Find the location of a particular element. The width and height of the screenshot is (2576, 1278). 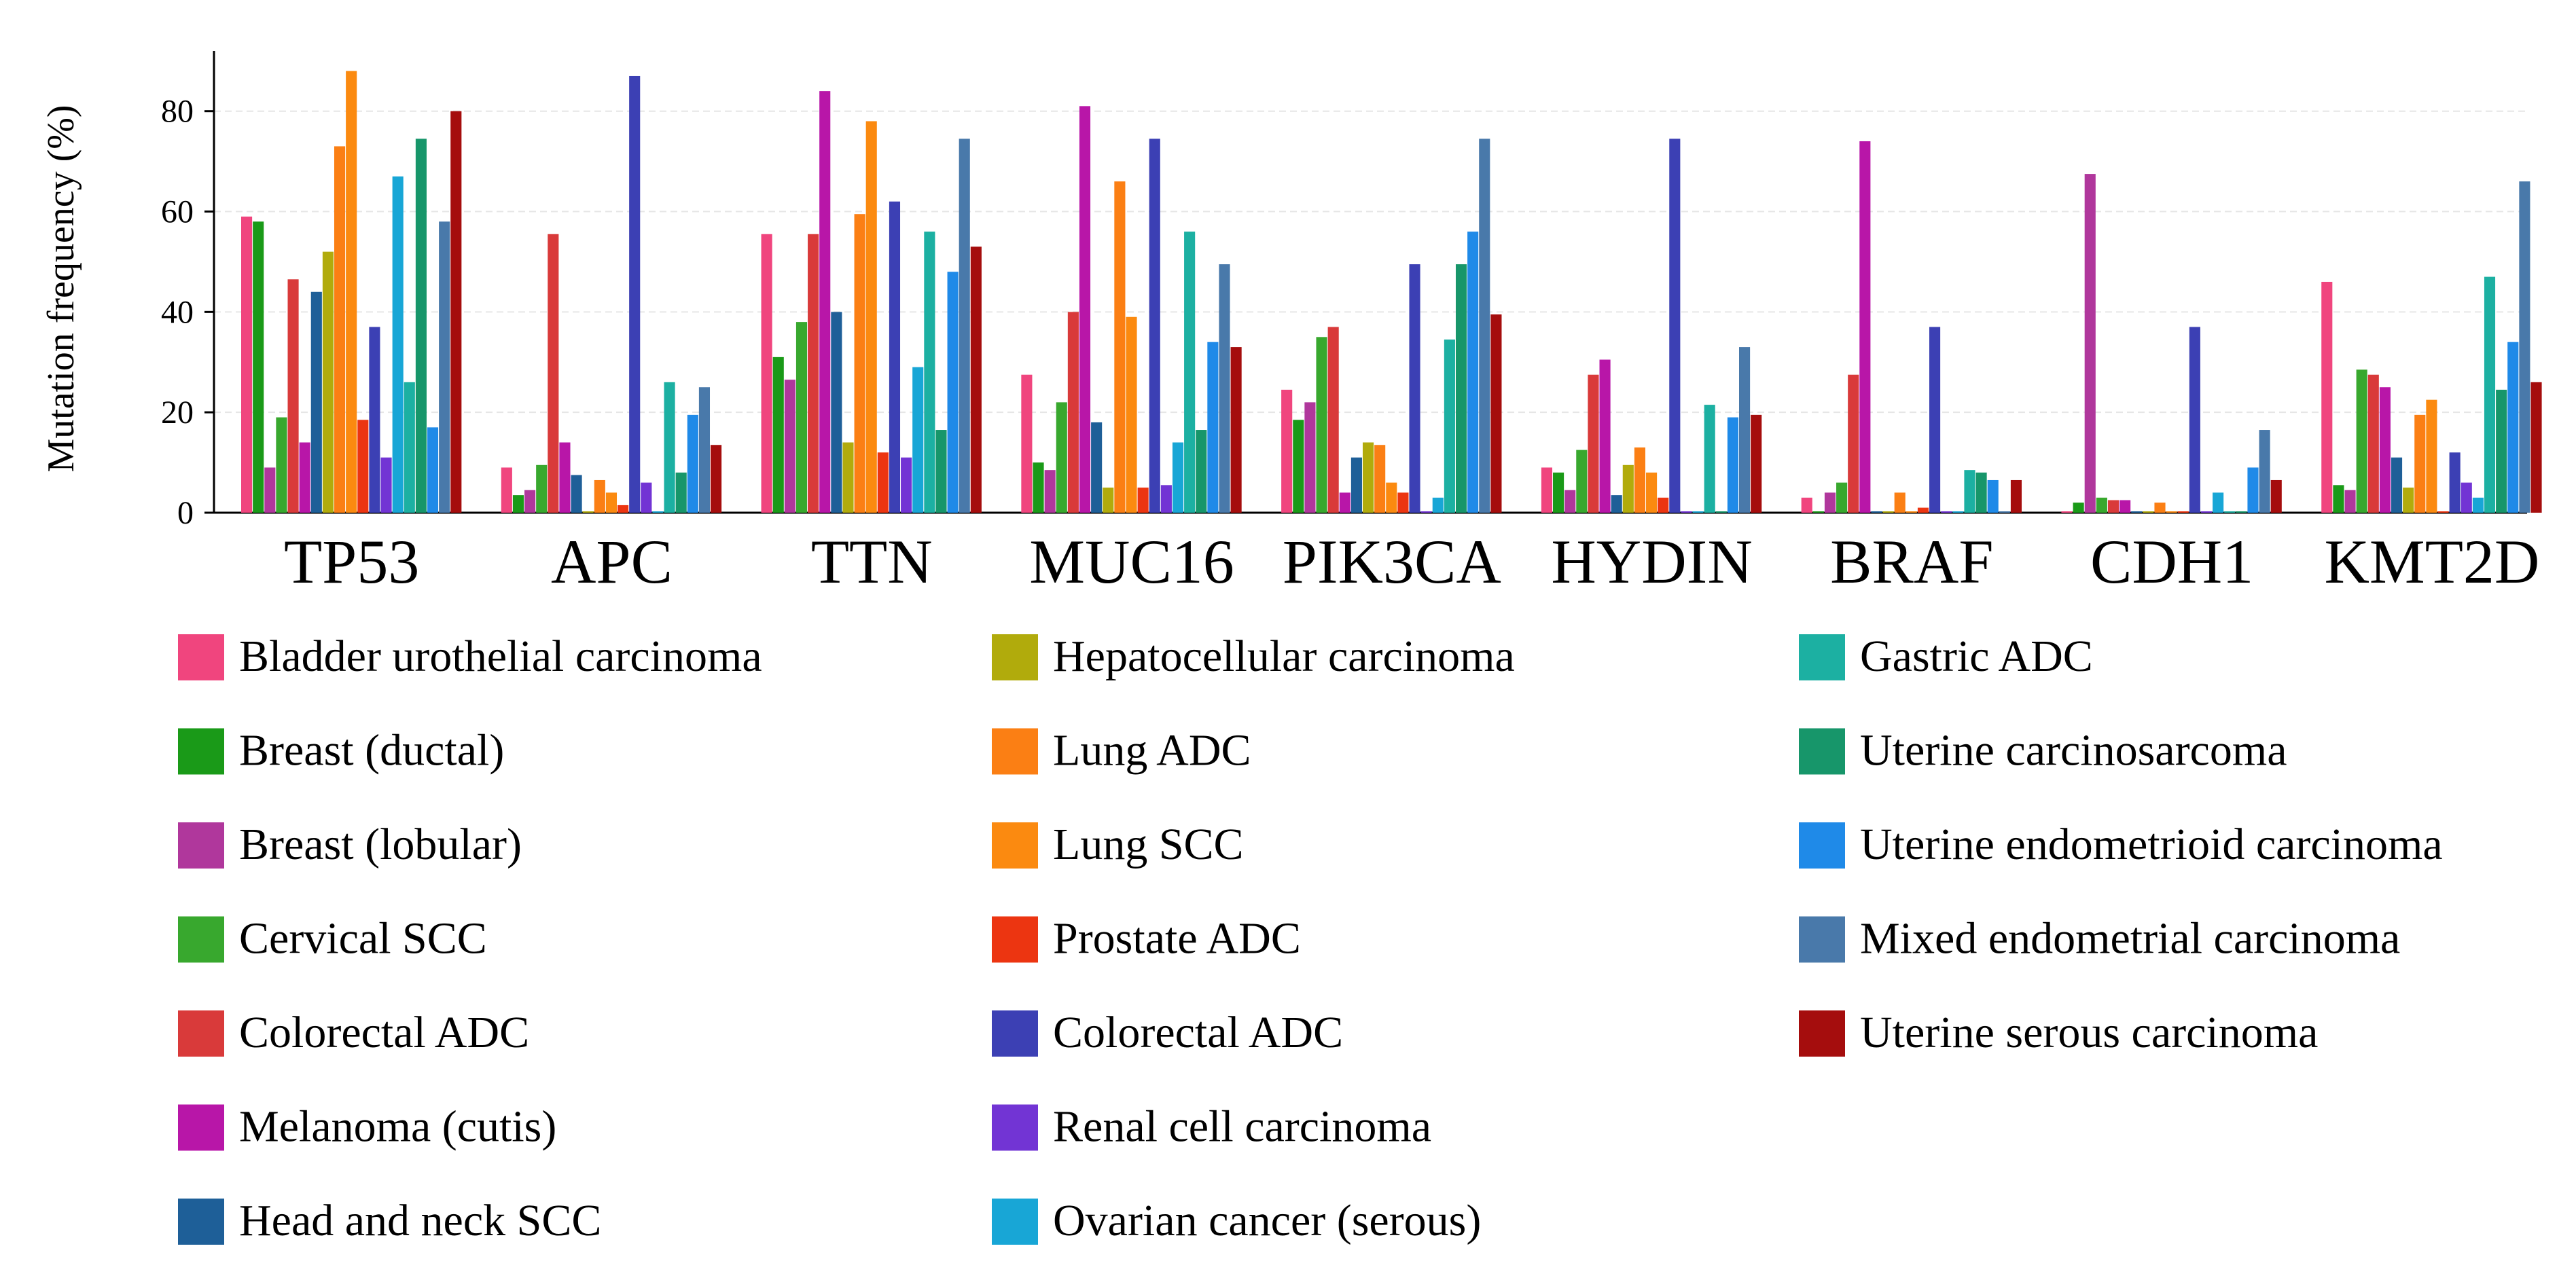

y-tick-label: 80 is located at coordinates (178, 112).